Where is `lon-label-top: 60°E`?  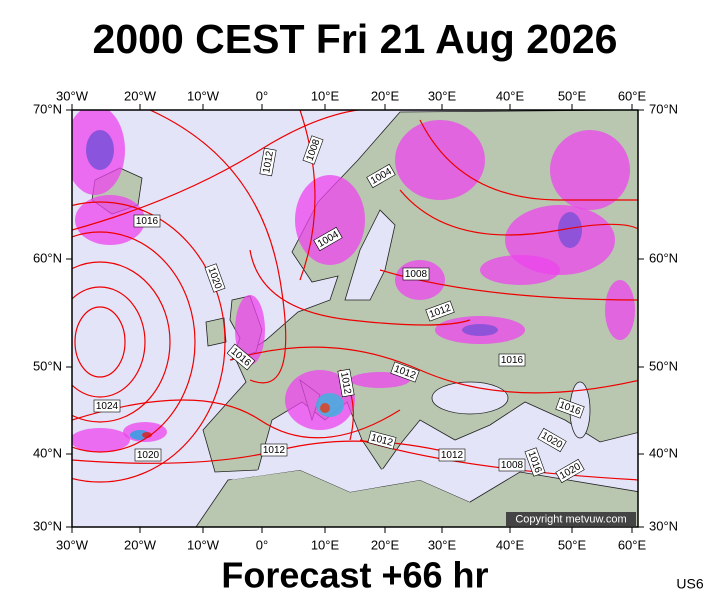
lon-label-top: 60°E is located at coordinates (632, 95).